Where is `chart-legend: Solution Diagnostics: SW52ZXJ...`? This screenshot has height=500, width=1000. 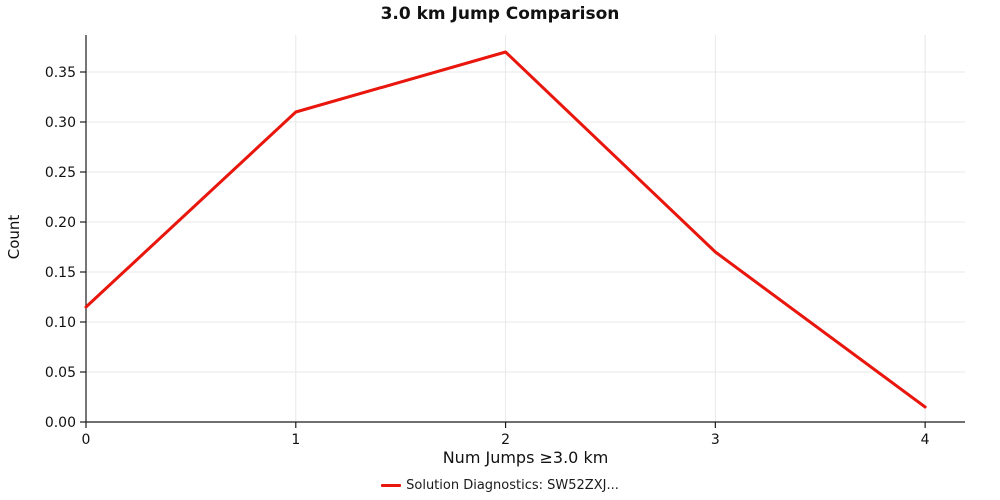 chart-legend: Solution Diagnostics: SW52ZXJ... is located at coordinates (500, 485).